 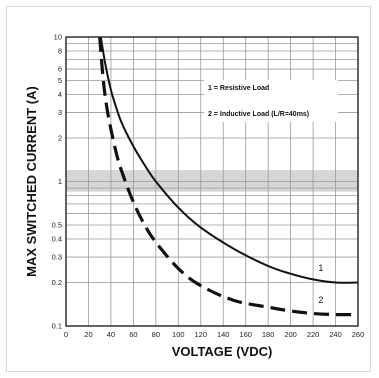 What do you see at coordinates (60, 94) in the screenshot?
I see `y-tick-label: 4` at bounding box center [60, 94].